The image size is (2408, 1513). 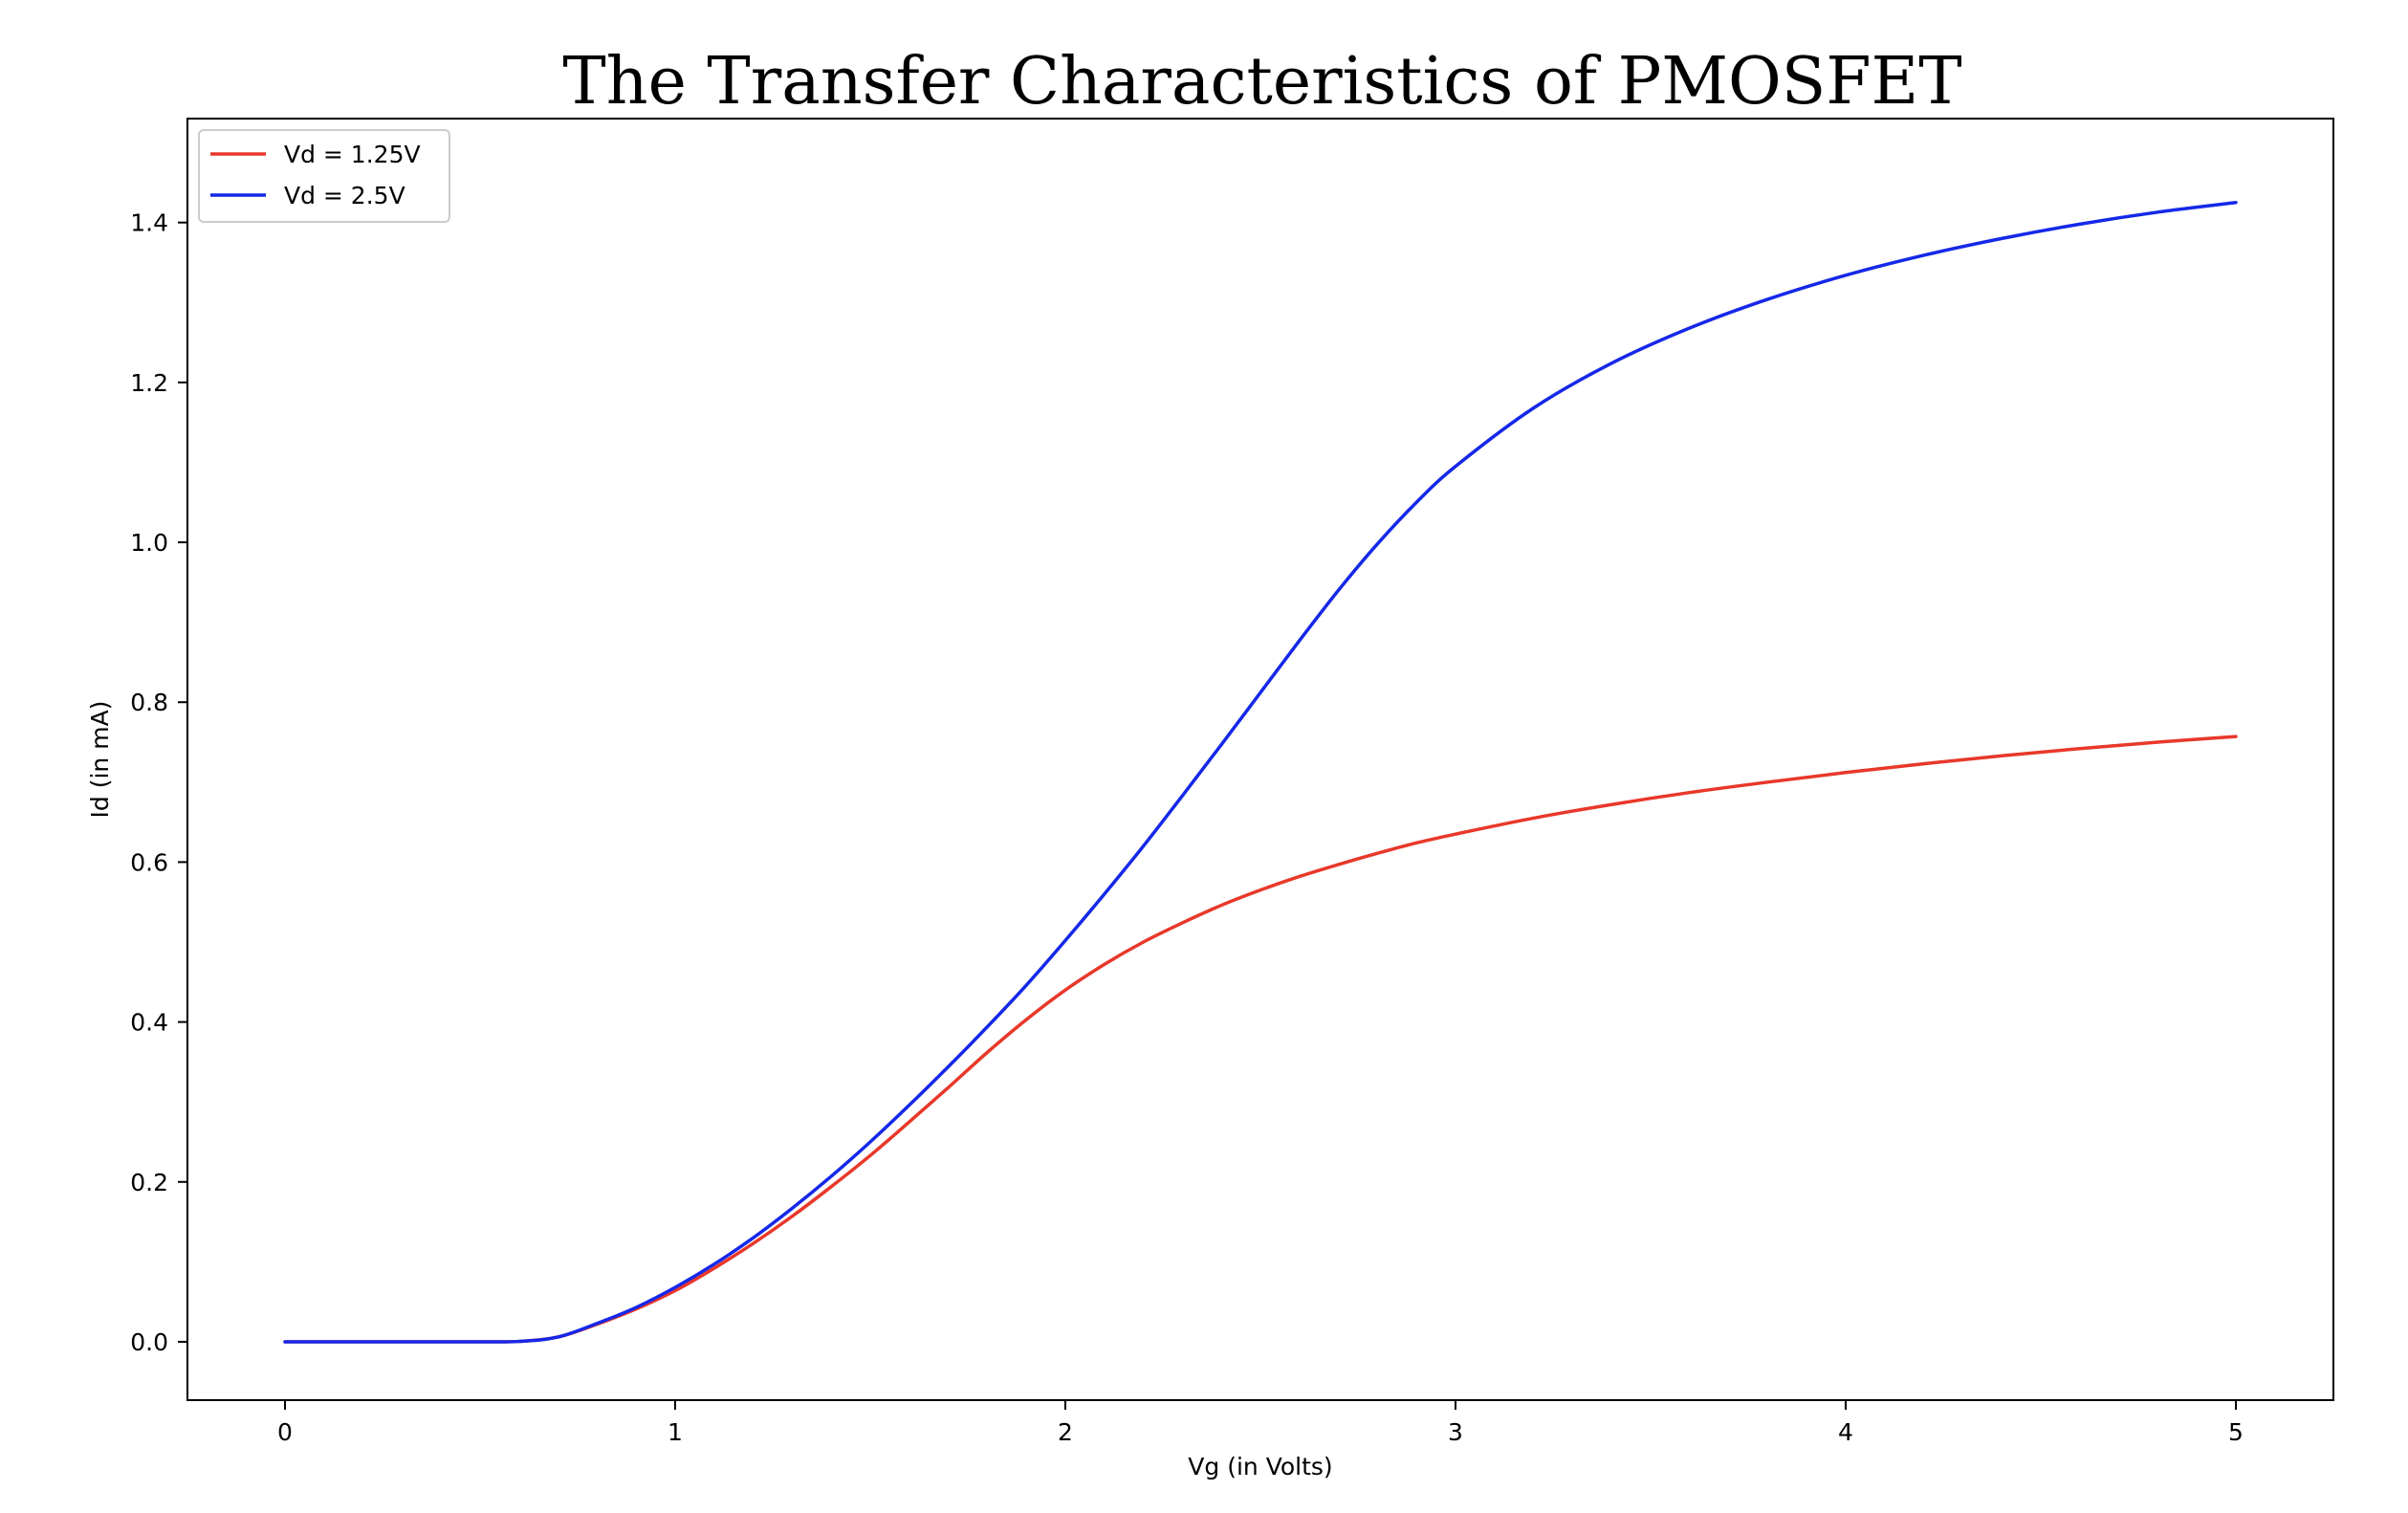 What do you see at coordinates (149, 1342) in the screenshot?
I see `y-tick-label: 0.0` at bounding box center [149, 1342].